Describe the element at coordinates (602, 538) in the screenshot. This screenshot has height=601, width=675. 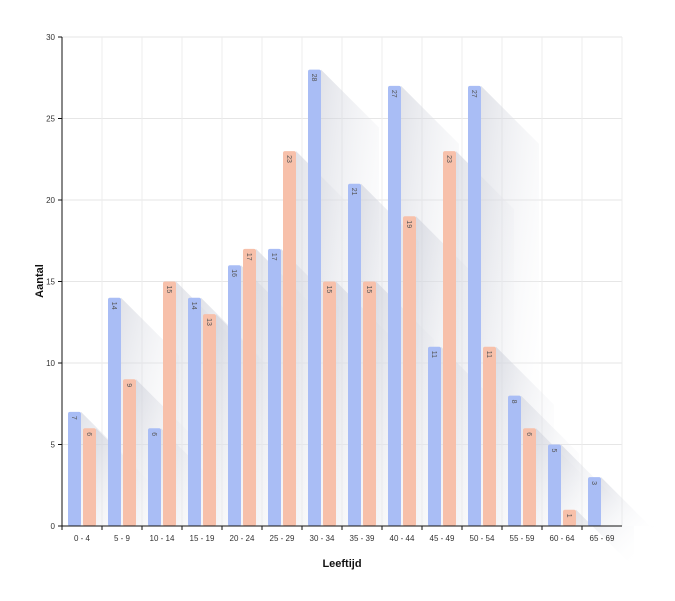
I see `x-tick-label: 65 - 69` at that location.